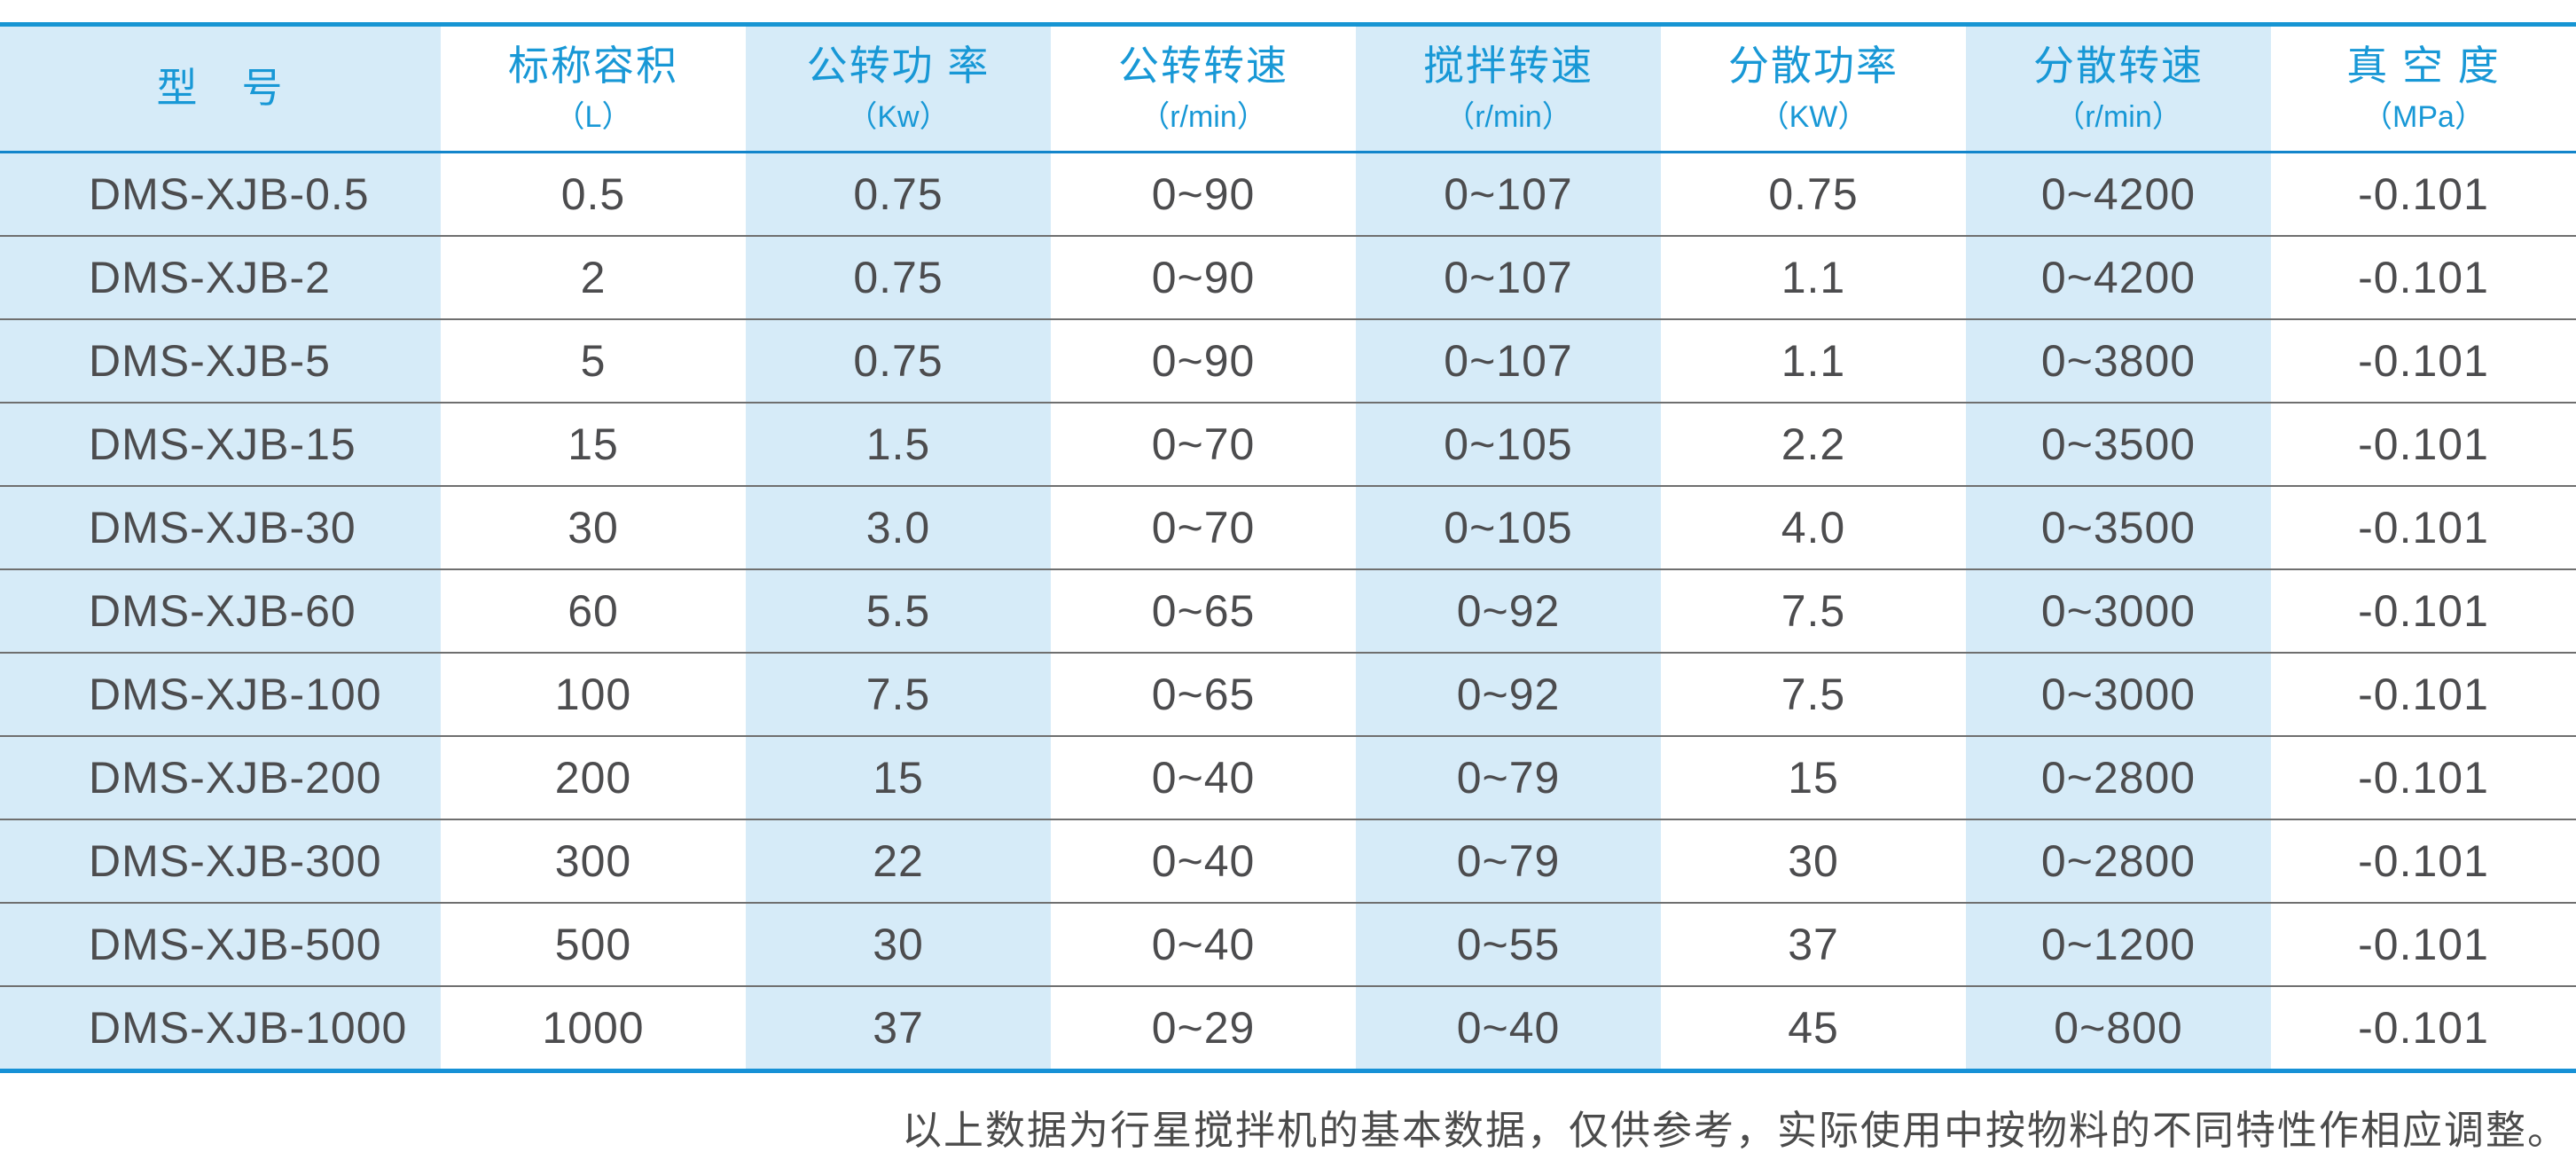  What do you see at coordinates (2118, 1029) in the screenshot?
I see `value-cell: 0~800` at bounding box center [2118, 1029].